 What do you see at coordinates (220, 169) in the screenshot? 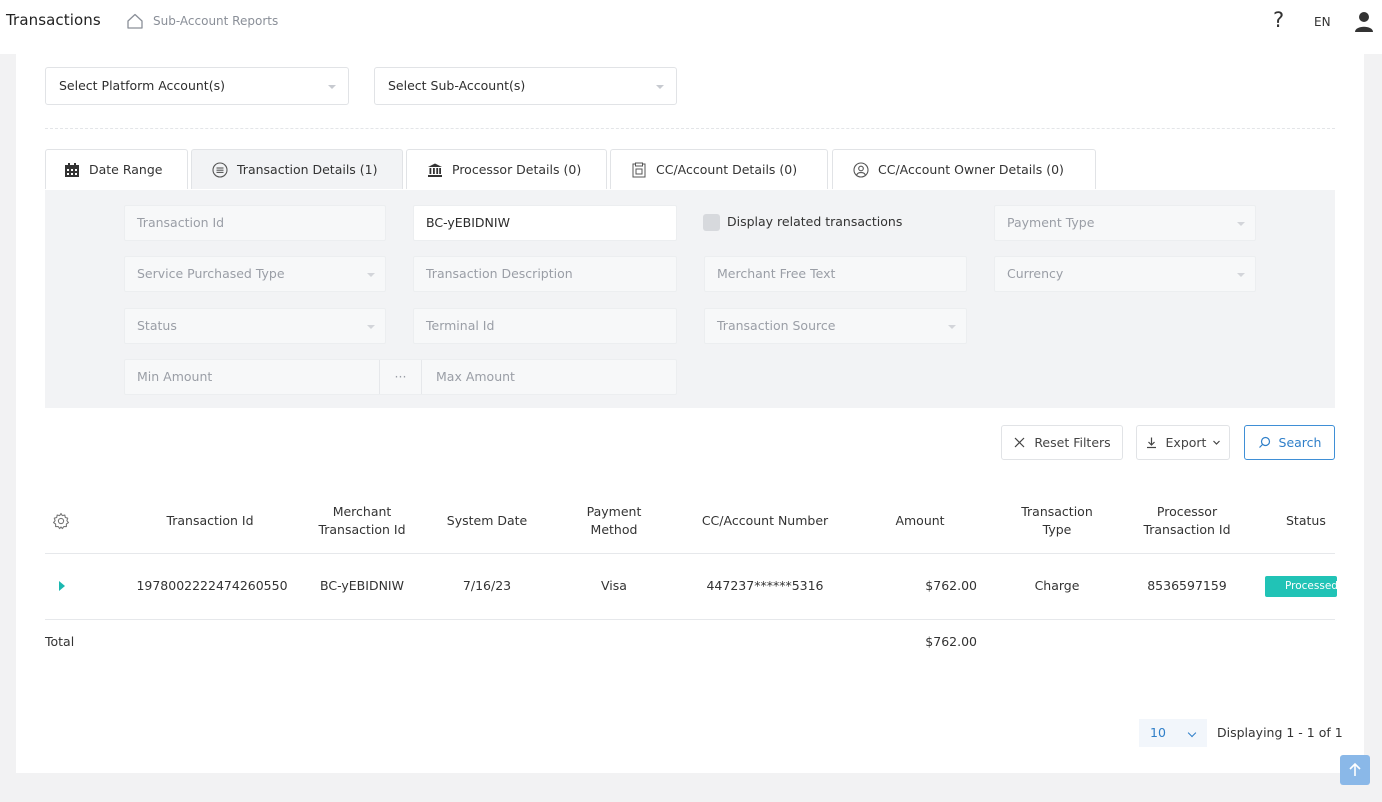
I see `list-icon` at bounding box center [220, 169].